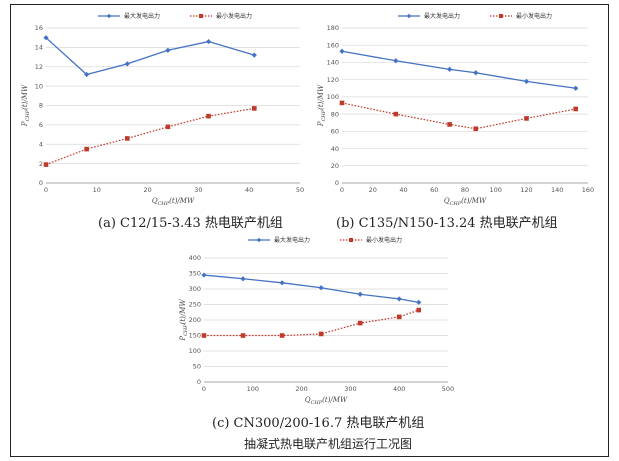  Describe the element at coordinates (41, 144) in the screenshot. I see `y-tick-label: 4` at that location.